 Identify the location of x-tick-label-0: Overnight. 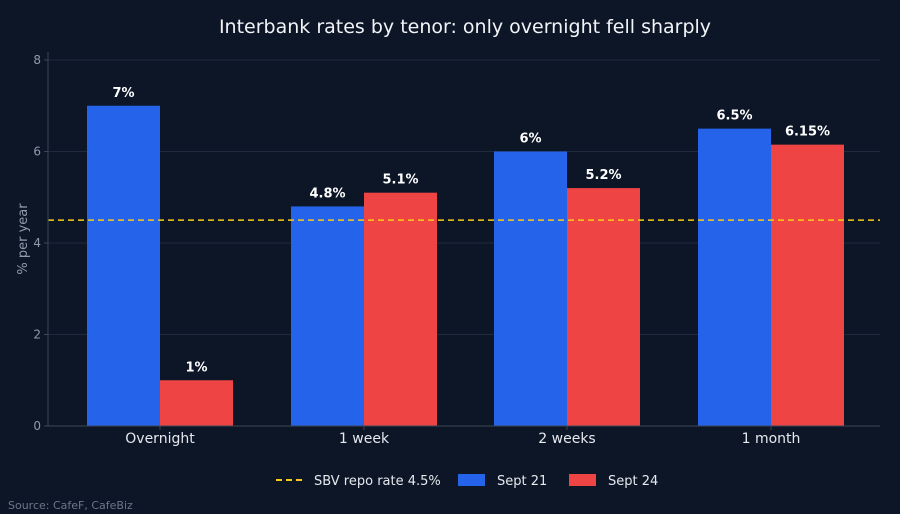
(160, 439).